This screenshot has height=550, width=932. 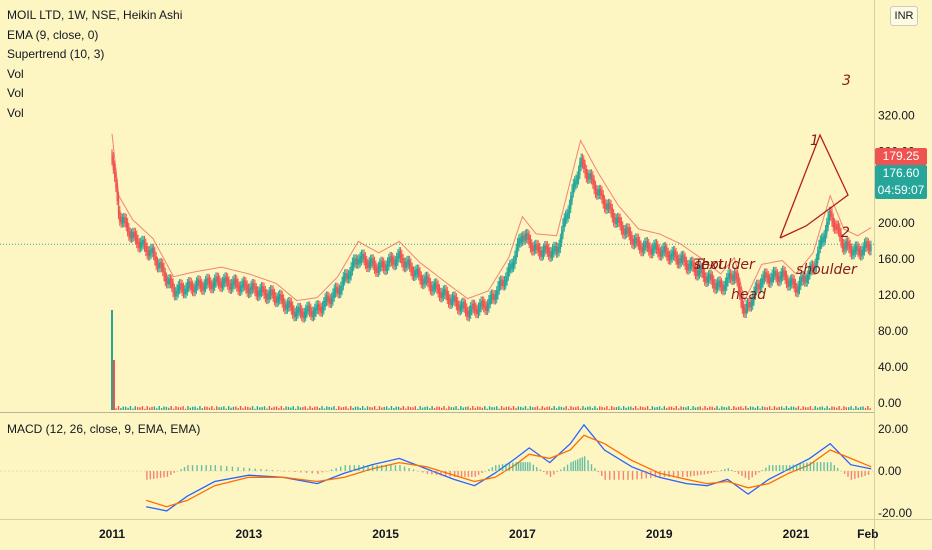 What do you see at coordinates (104, 429) in the screenshot?
I see `macd-legend: MACD (12, 26, close, 9, EMA, EMA)` at bounding box center [104, 429].